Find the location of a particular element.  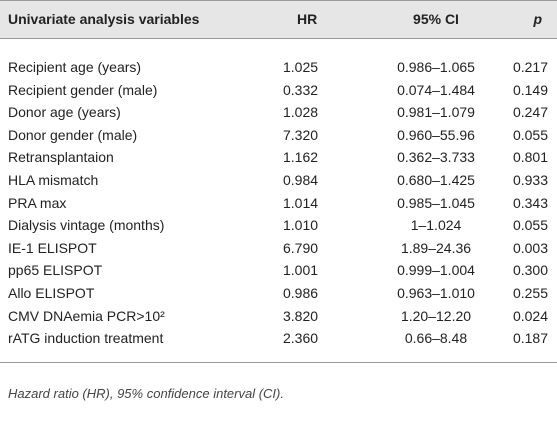

confidence-interval: 1–1.024 is located at coordinates (436, 225).